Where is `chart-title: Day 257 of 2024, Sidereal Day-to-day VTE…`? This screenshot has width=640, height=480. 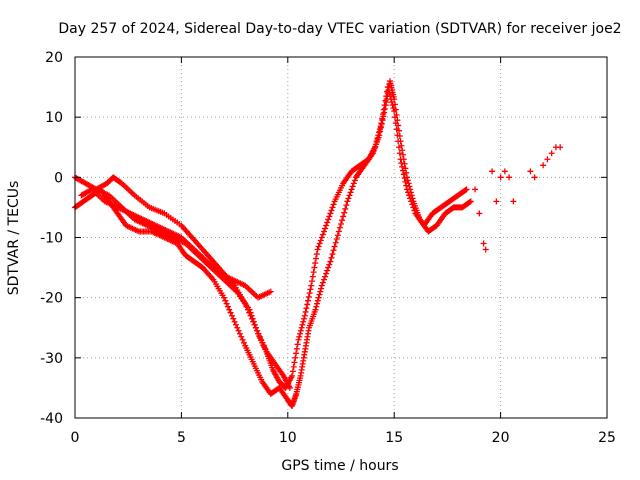 chart-title: Day 257 of 2024, Sidereal Day-to-day VTE… is located at coordinates (339, 29).